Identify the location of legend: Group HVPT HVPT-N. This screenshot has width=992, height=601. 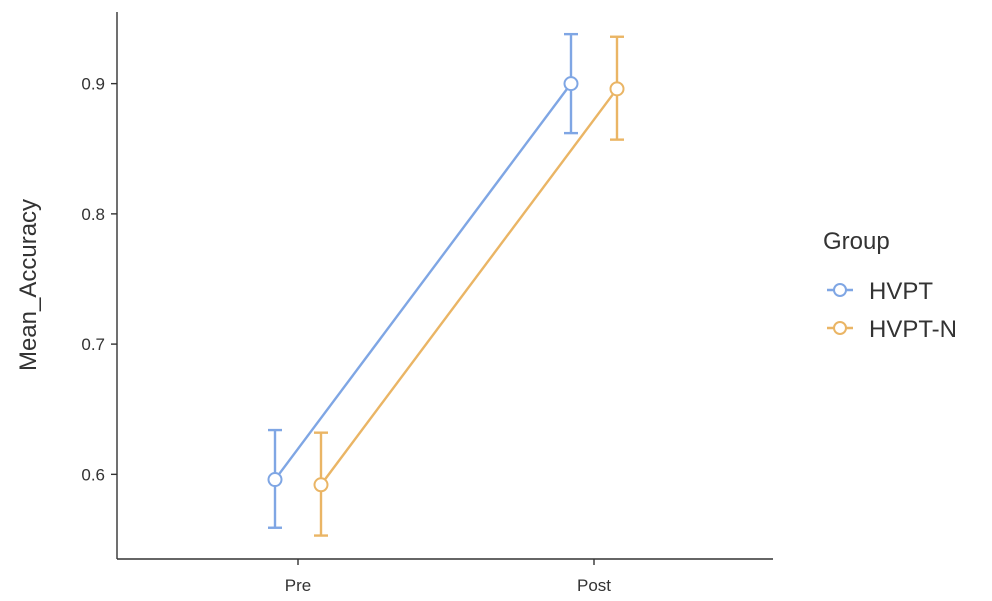
(890, 285).